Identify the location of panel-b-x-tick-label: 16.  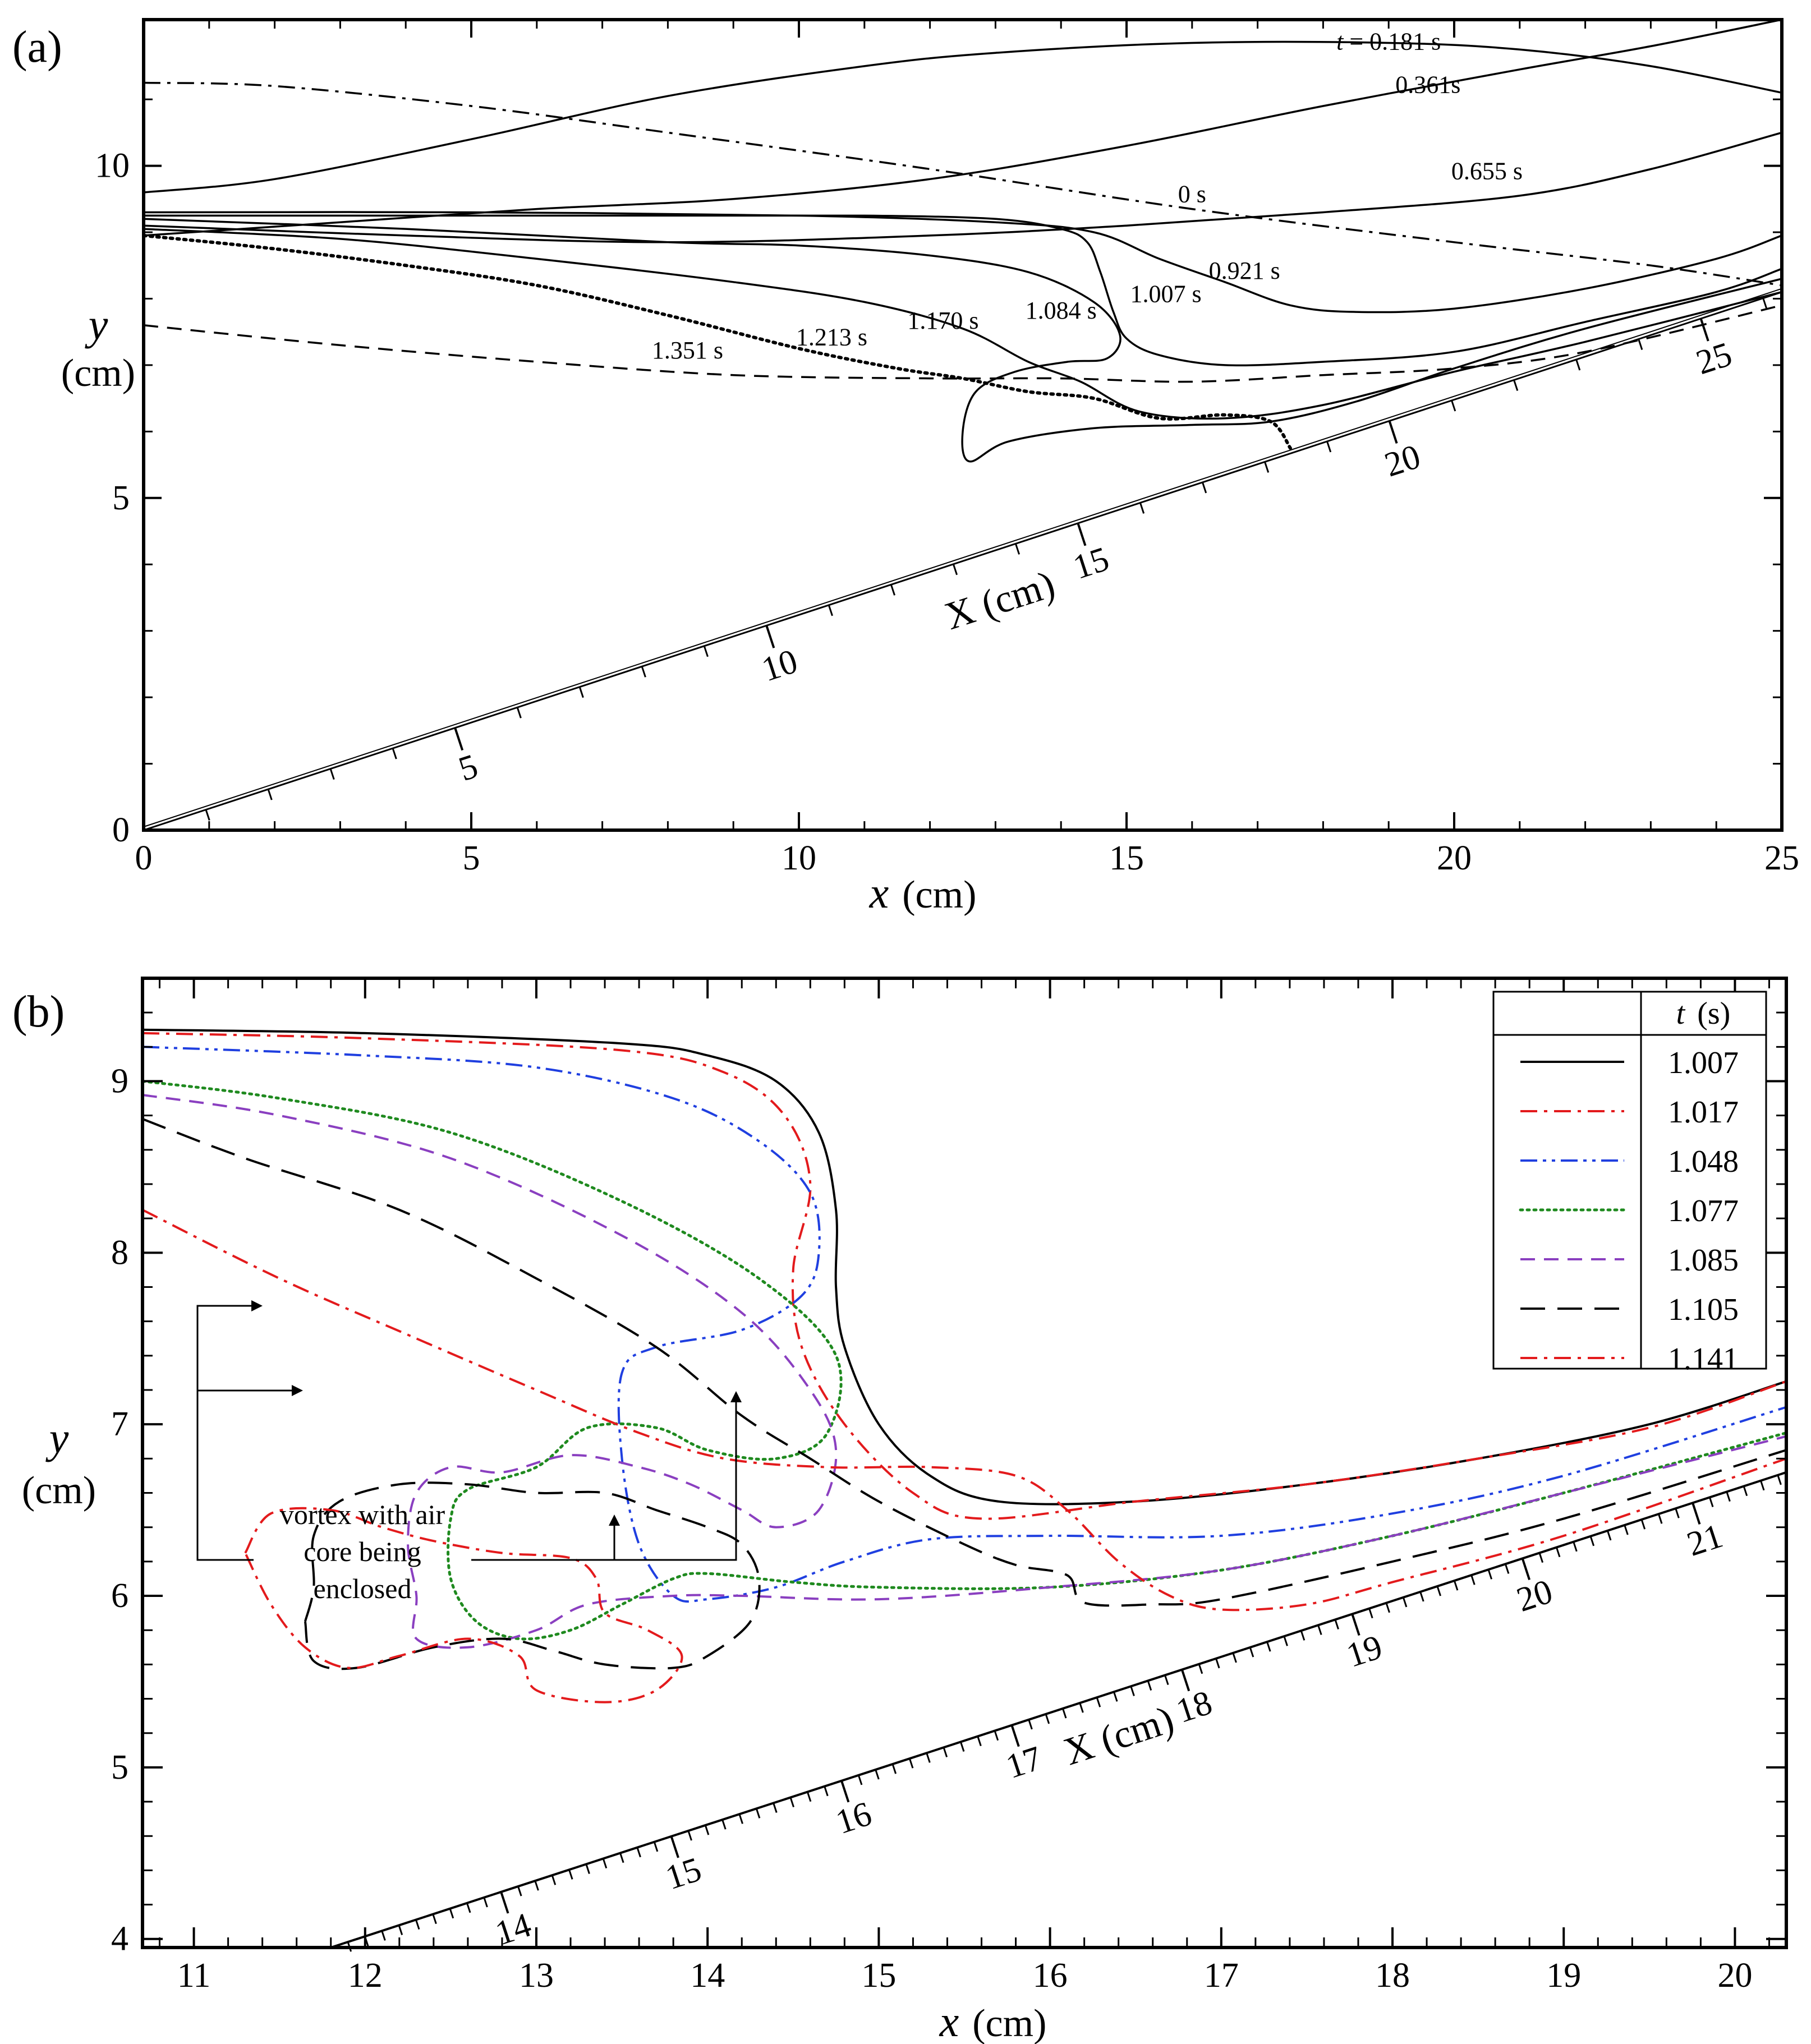
(1050, 1976).